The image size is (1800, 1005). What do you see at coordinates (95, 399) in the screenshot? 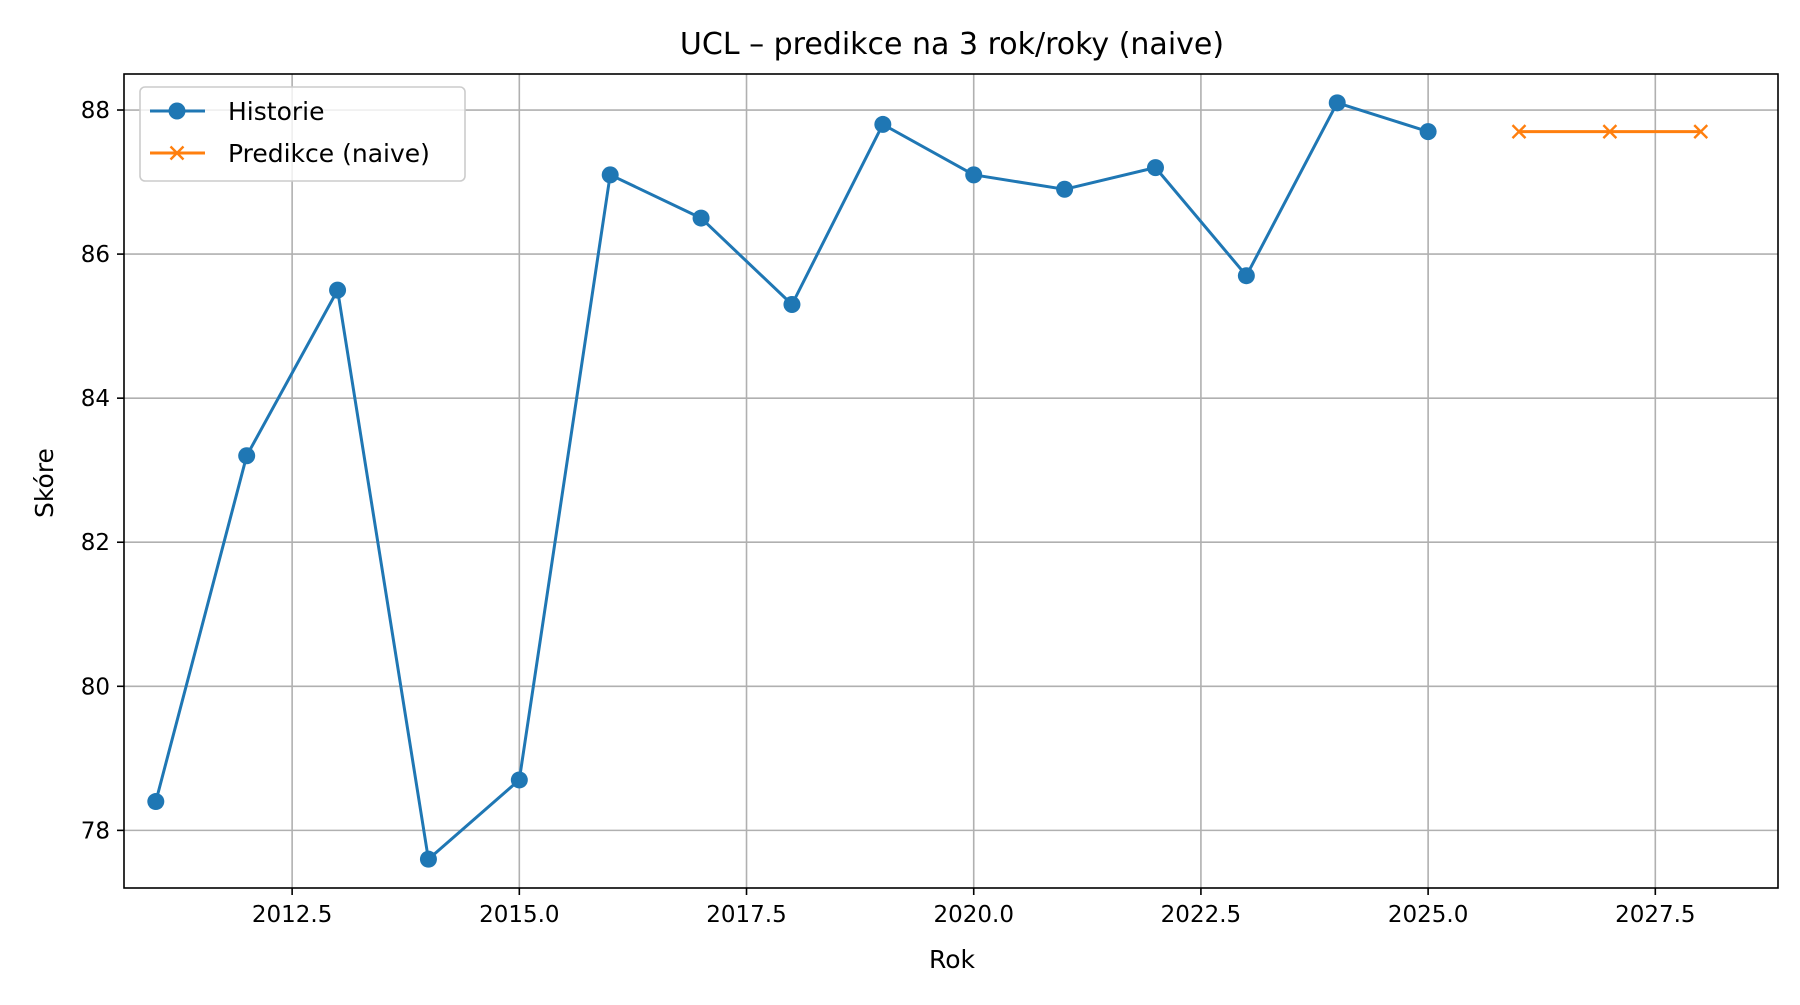
I see `y-tick-label: 84` at bounding box center [95, 399].